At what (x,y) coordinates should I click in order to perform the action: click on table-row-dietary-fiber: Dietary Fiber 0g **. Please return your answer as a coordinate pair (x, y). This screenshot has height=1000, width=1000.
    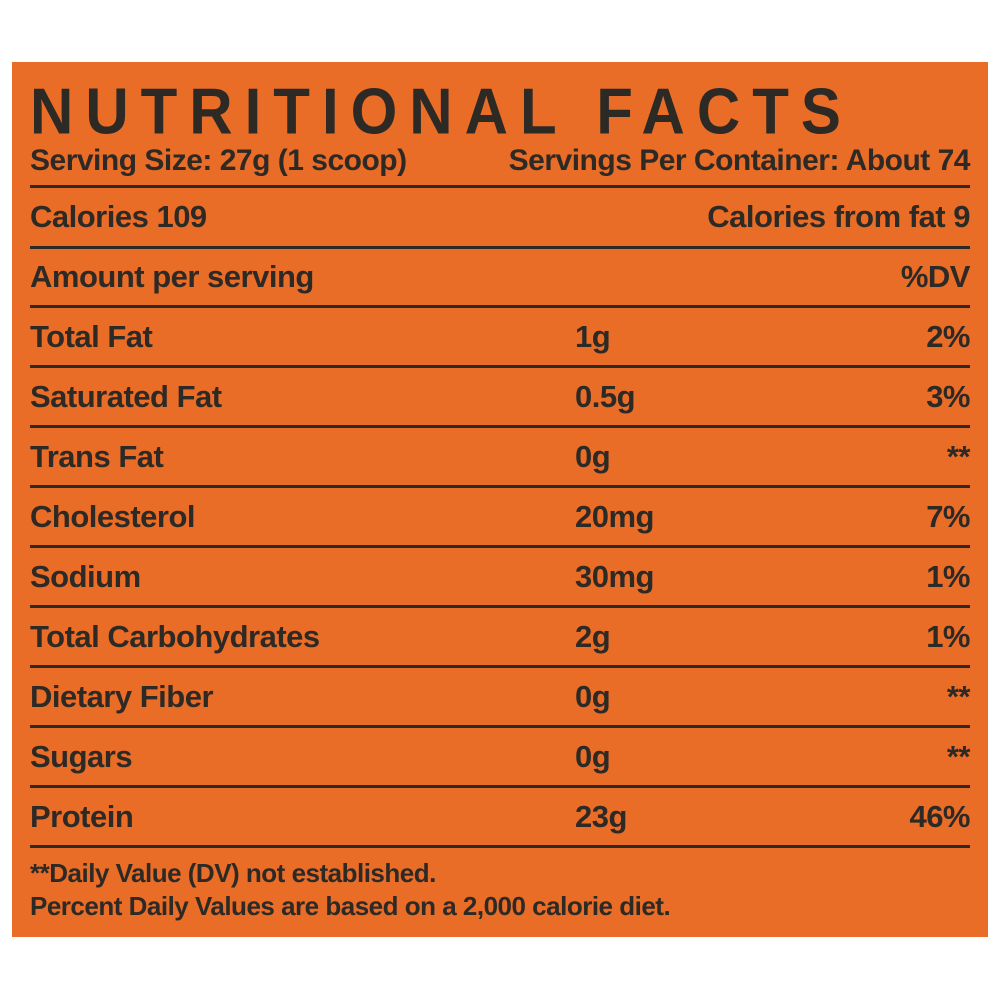
    Looking at the image, I should click on (500, 695).